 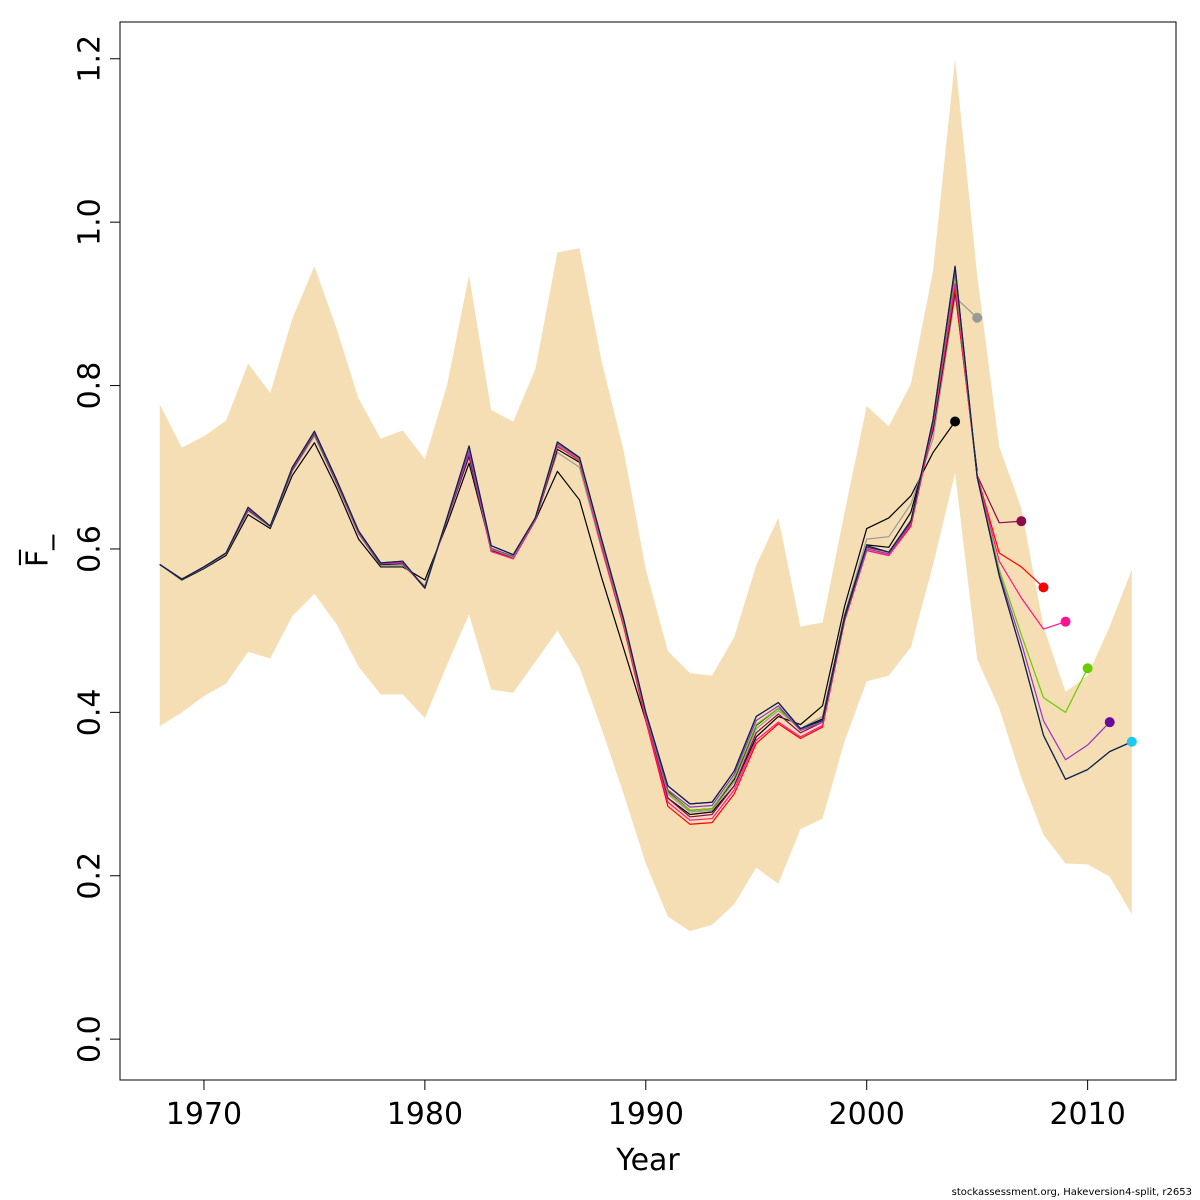 What do you see at coordinates (955, 421) in the screenshot?
I see `end-point-2004` at bounding box center [955, 421].